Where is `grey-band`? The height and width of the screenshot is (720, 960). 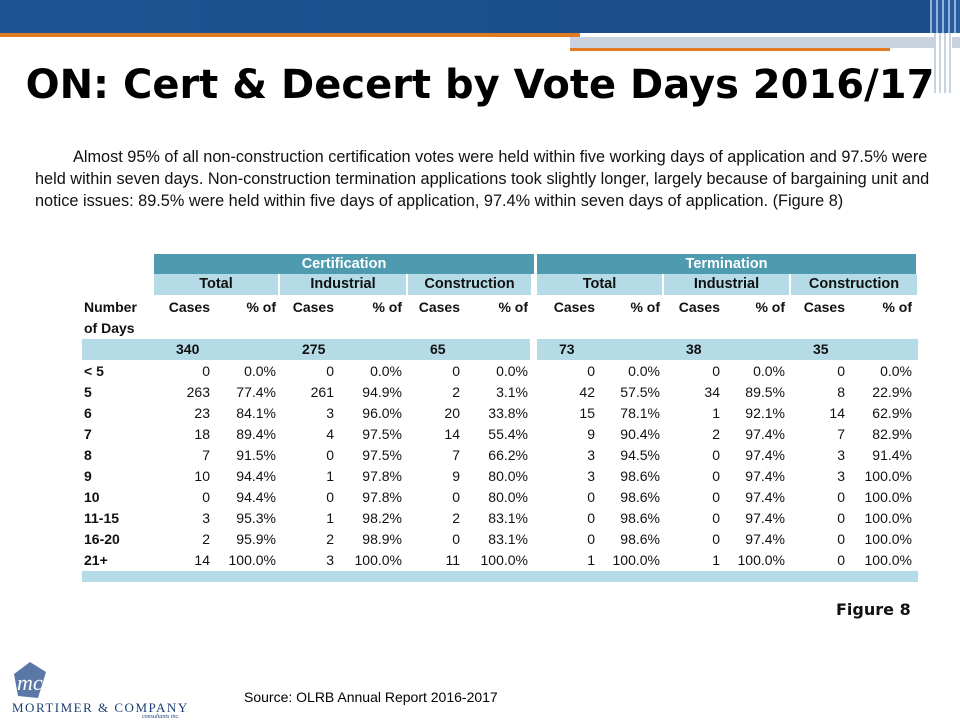
grey-band is located at coordinates (765, 42).